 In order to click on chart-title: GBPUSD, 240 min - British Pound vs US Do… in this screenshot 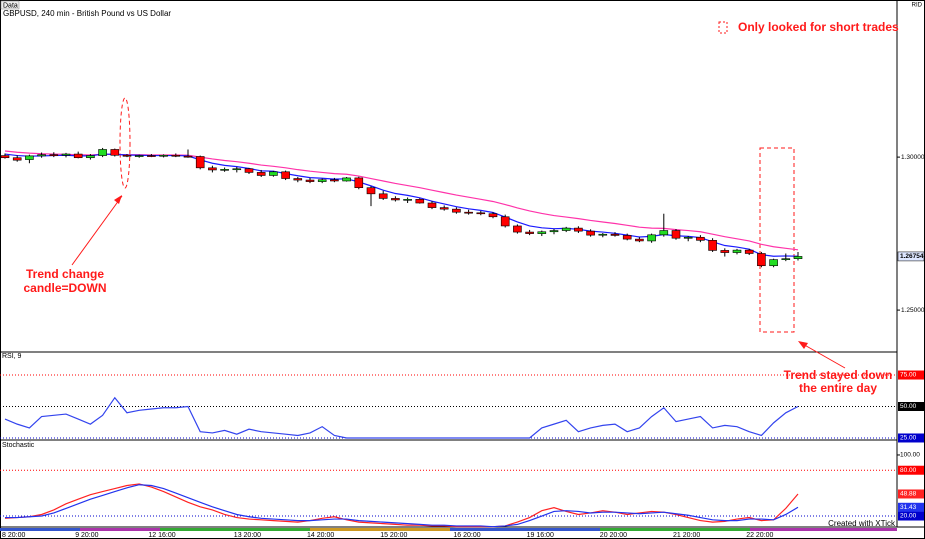, I will do `click(87, 13)`.